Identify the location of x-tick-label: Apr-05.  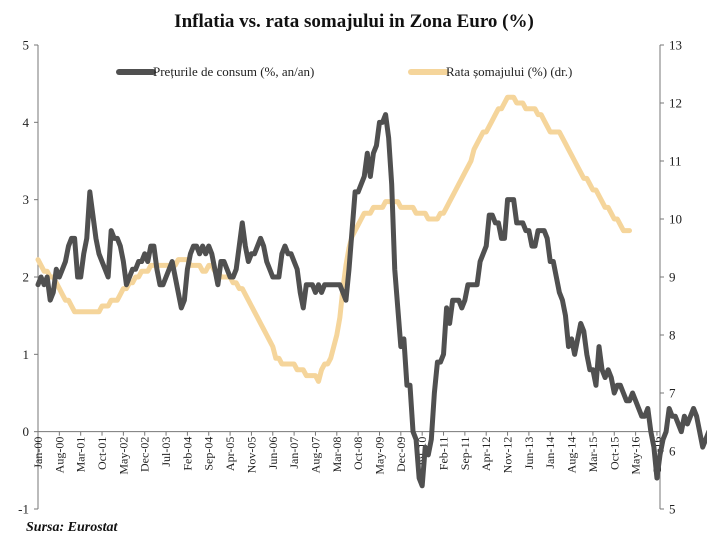
(230, 454).